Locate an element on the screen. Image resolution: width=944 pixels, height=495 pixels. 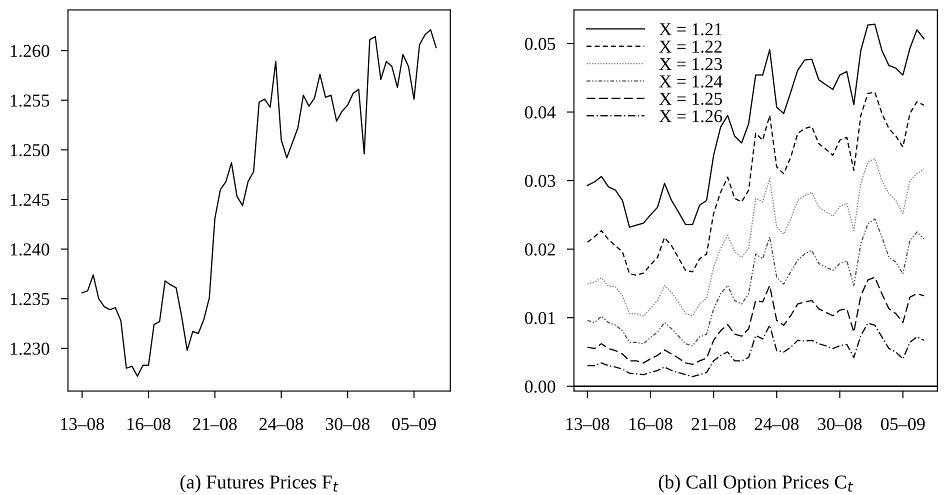
legend-label: X = 1.22 is located at coordinates (690, 46).